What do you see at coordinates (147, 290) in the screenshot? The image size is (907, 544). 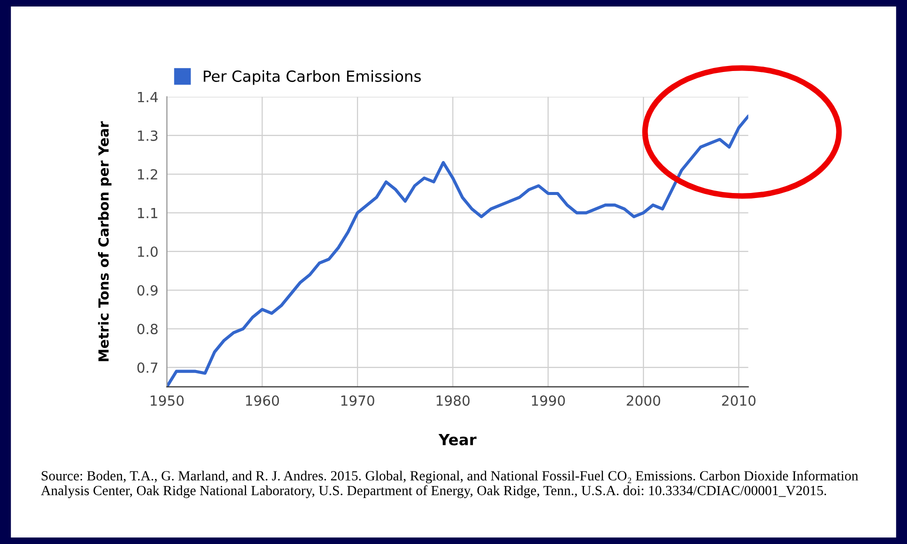 I see `y-tick-label: 0.9` at bounding box center [147, 290].